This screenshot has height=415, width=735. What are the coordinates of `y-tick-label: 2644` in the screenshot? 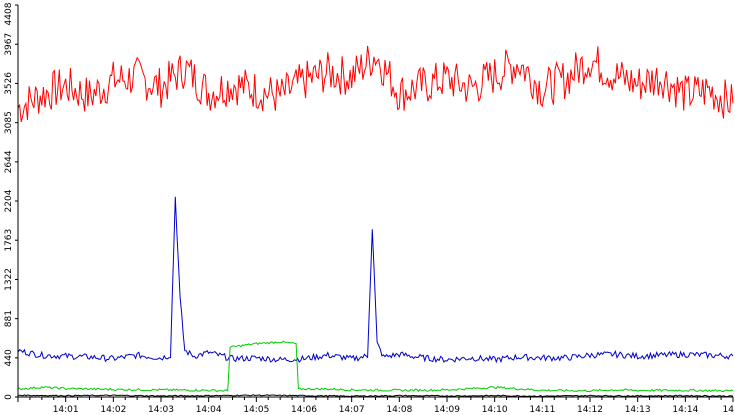 It's located at (9, 161).